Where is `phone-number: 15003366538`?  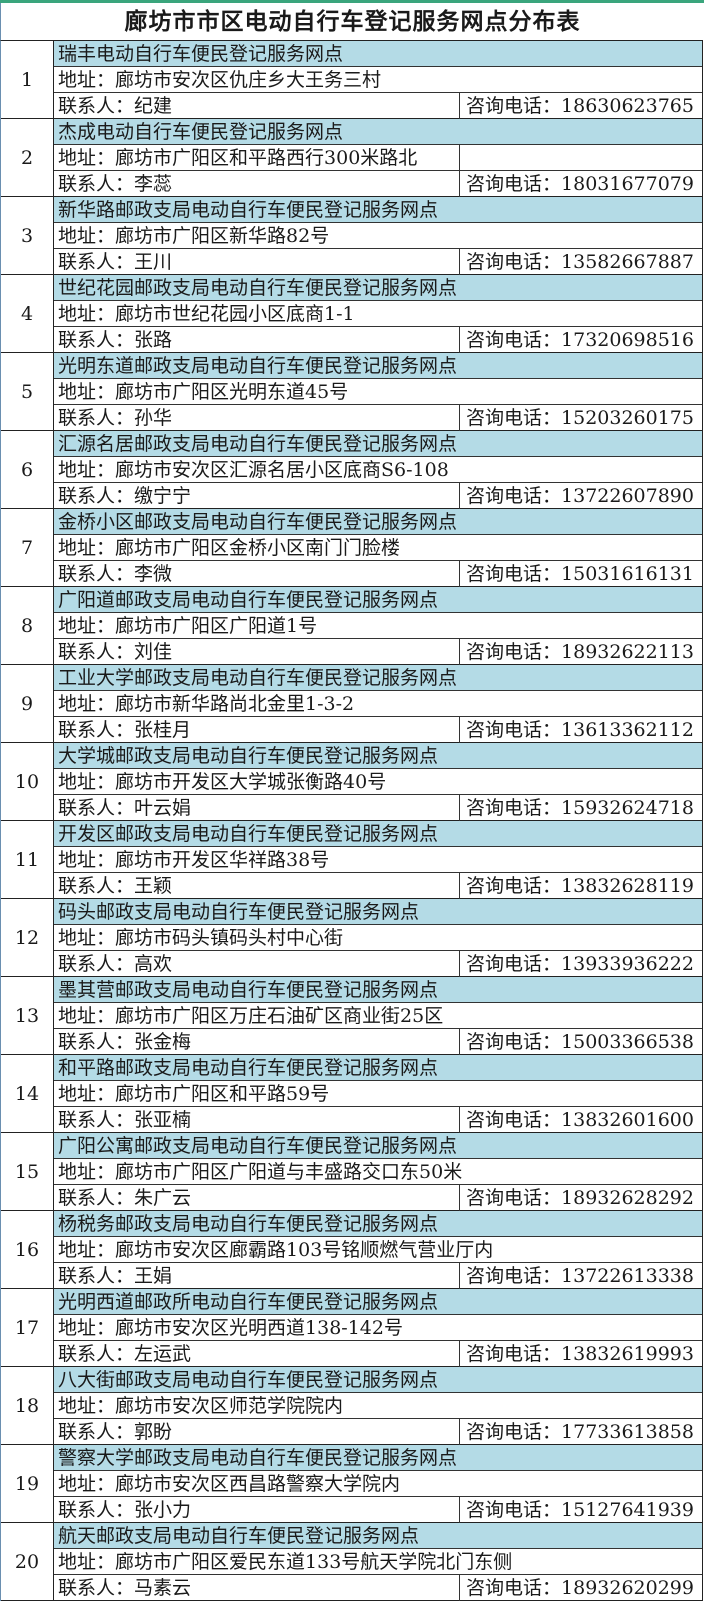
phone-number: 15003366538 is located at coordinates (627, 1042).